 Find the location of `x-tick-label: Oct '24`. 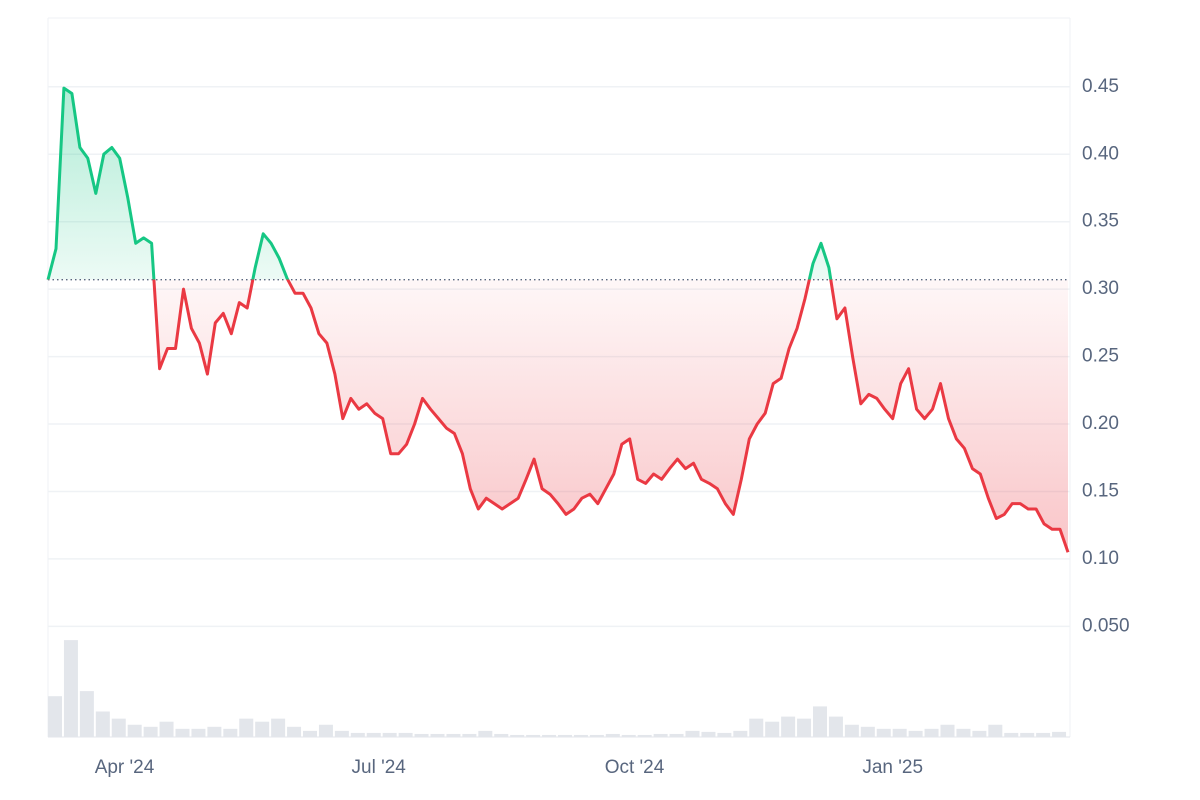

x-tick-label: Oct '24 is located at coordinates (635, 767).